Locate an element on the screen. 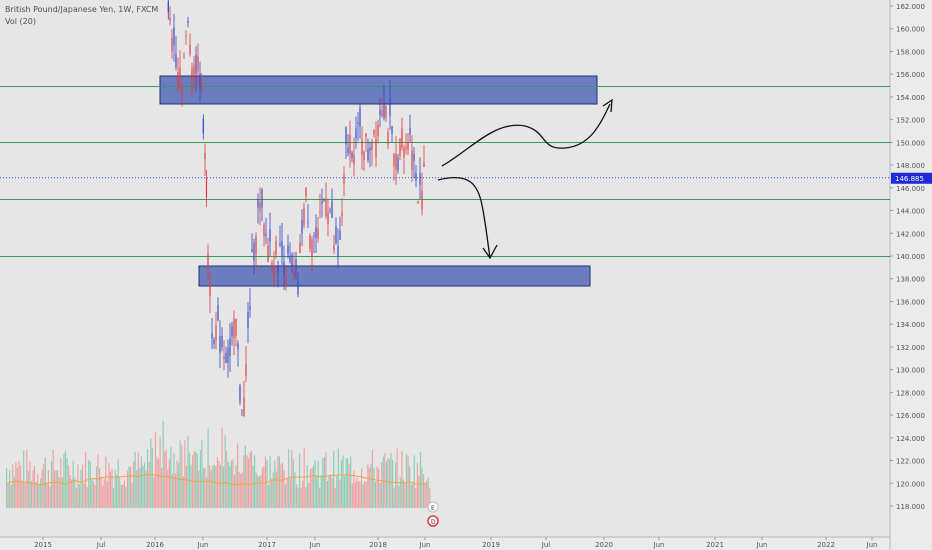  time-tick-label: 2020 is located at coordinates (604, 545).